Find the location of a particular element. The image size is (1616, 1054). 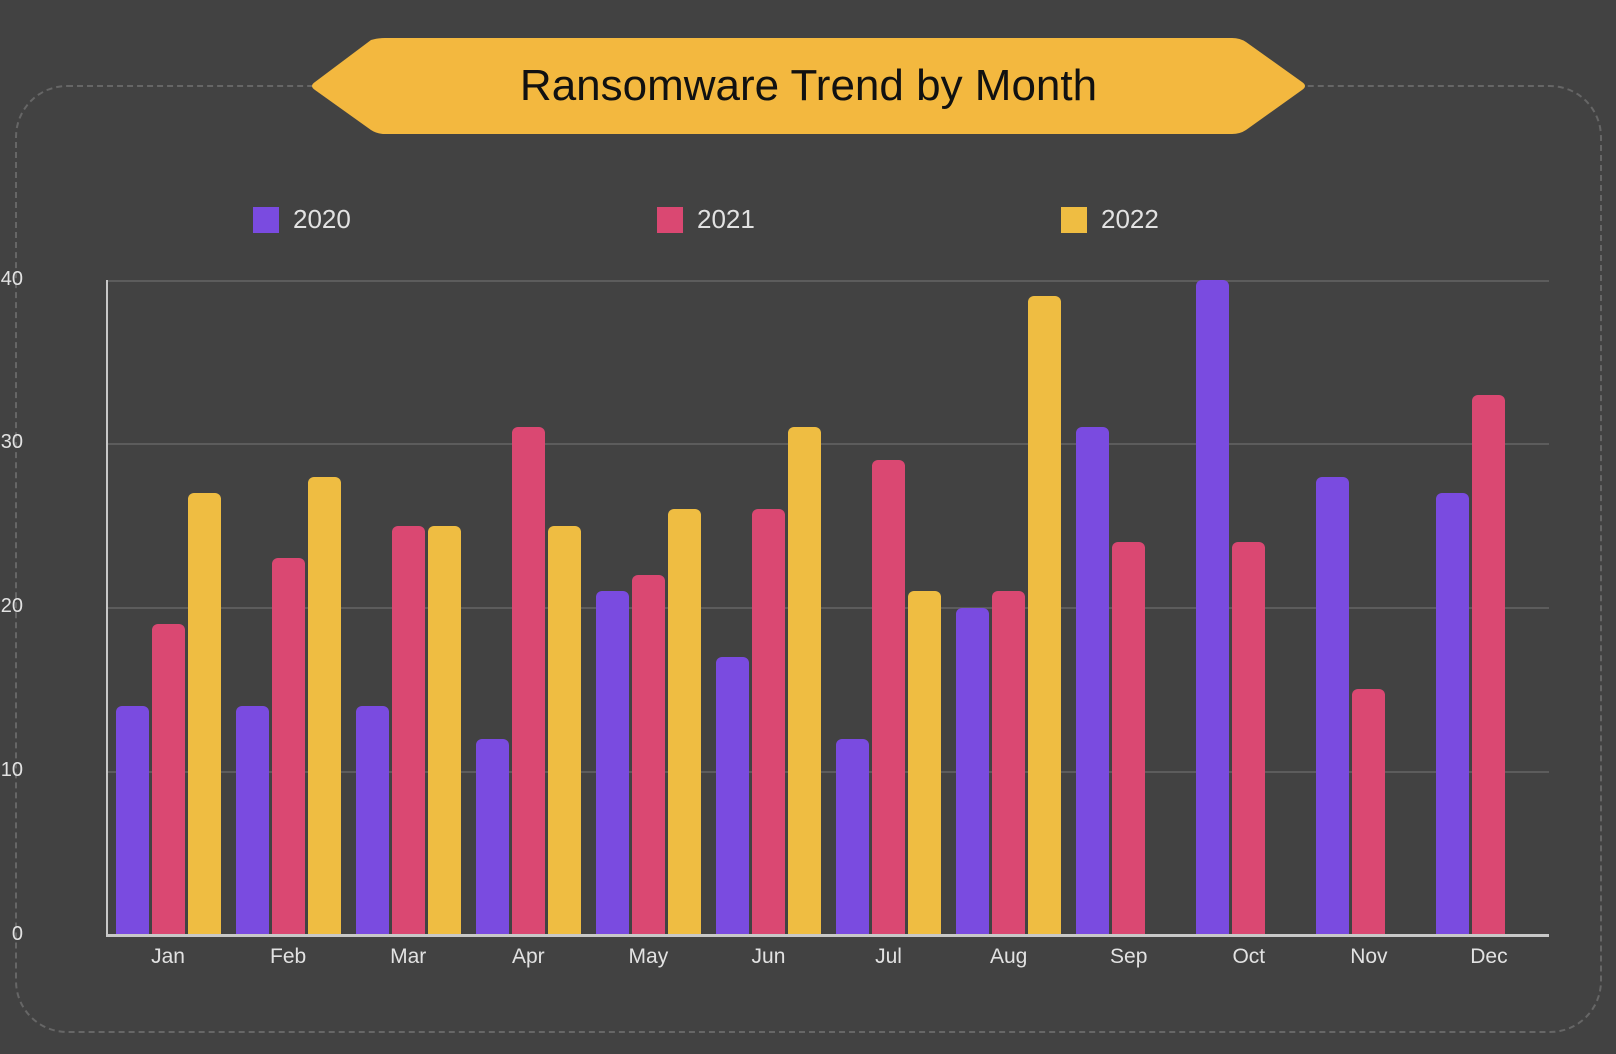

bar-sep-2020 is located at coordinates (1093, 681).